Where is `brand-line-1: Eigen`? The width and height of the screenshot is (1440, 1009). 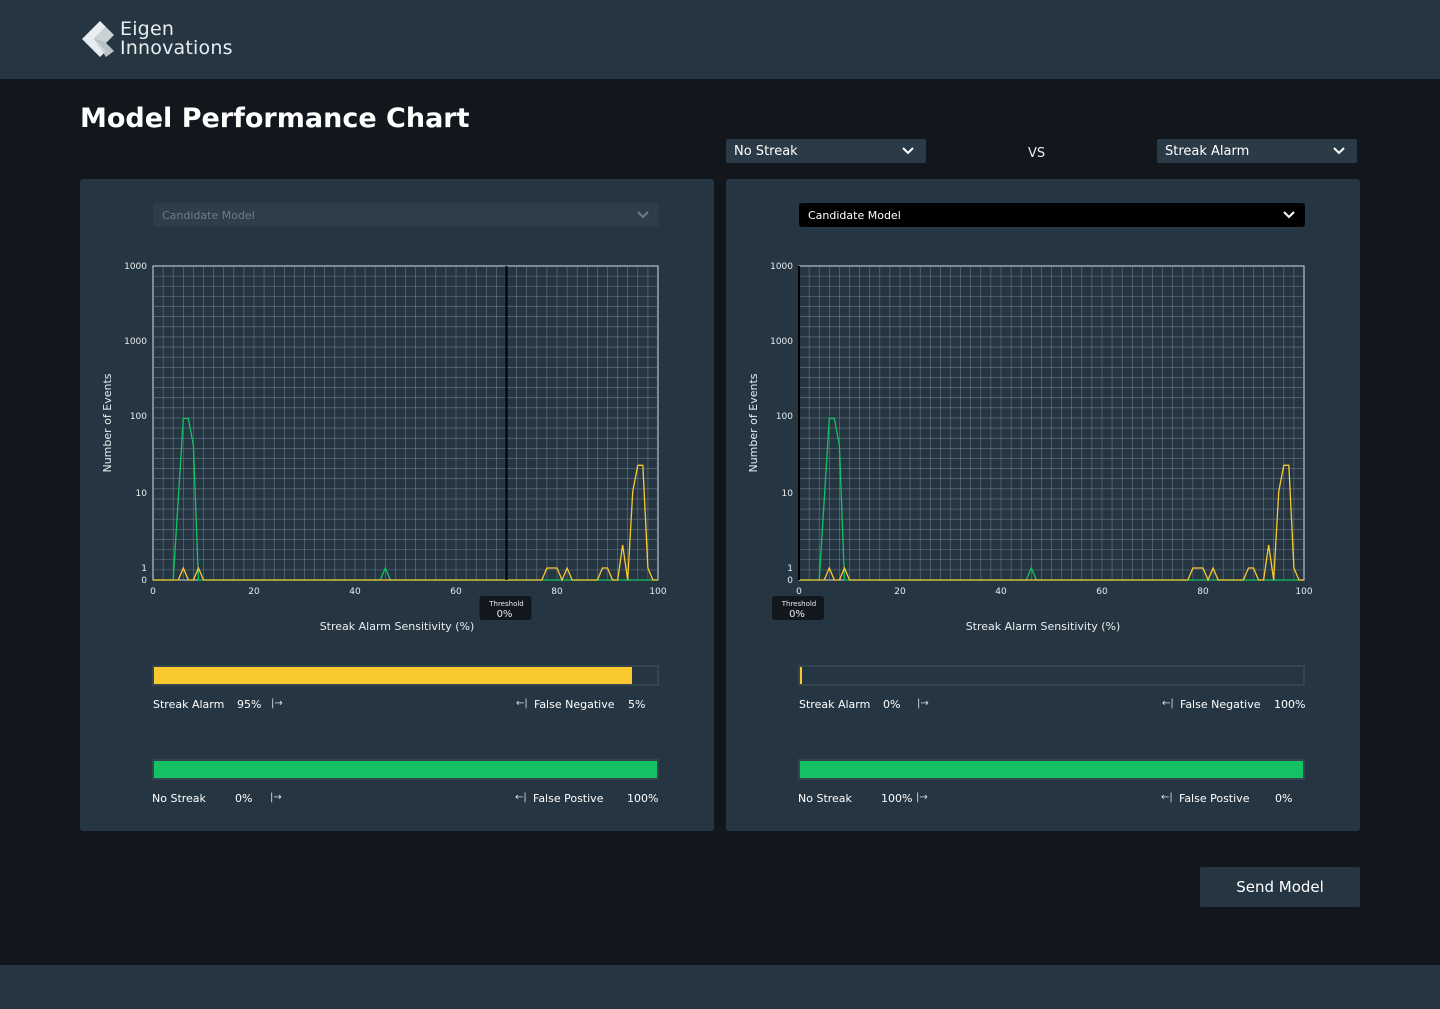
brand-line-1: Eigen is located at coordinates (147, 29).